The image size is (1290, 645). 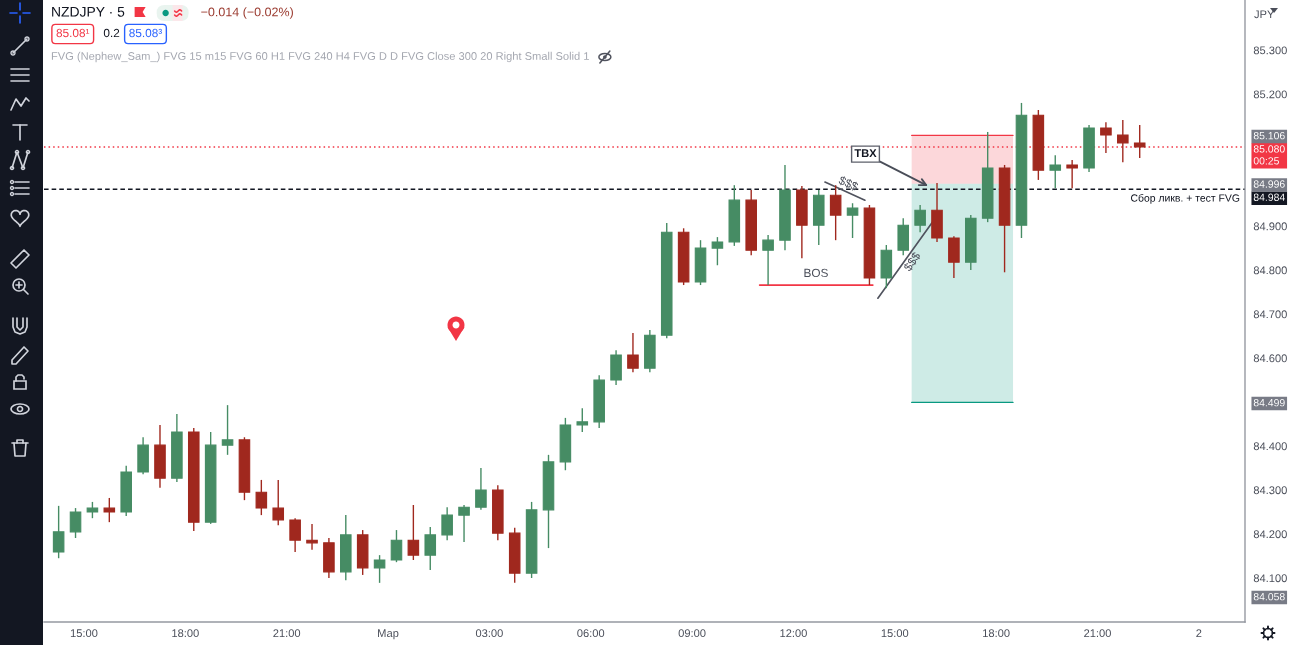 I want to click on y2-tick-label: 84.499, so click(x=1269, y=403).